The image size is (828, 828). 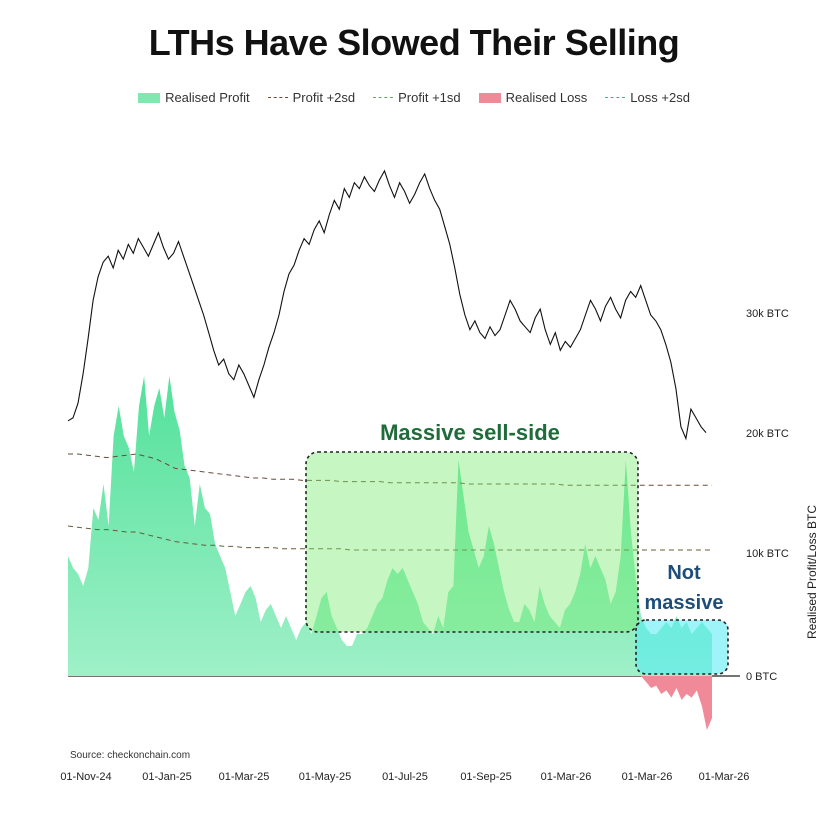 What do you see at coordinates (405, 777) in the screenshot?
I see `x-tick-label: 01-Jul-25` at bounding box center [405, 777].